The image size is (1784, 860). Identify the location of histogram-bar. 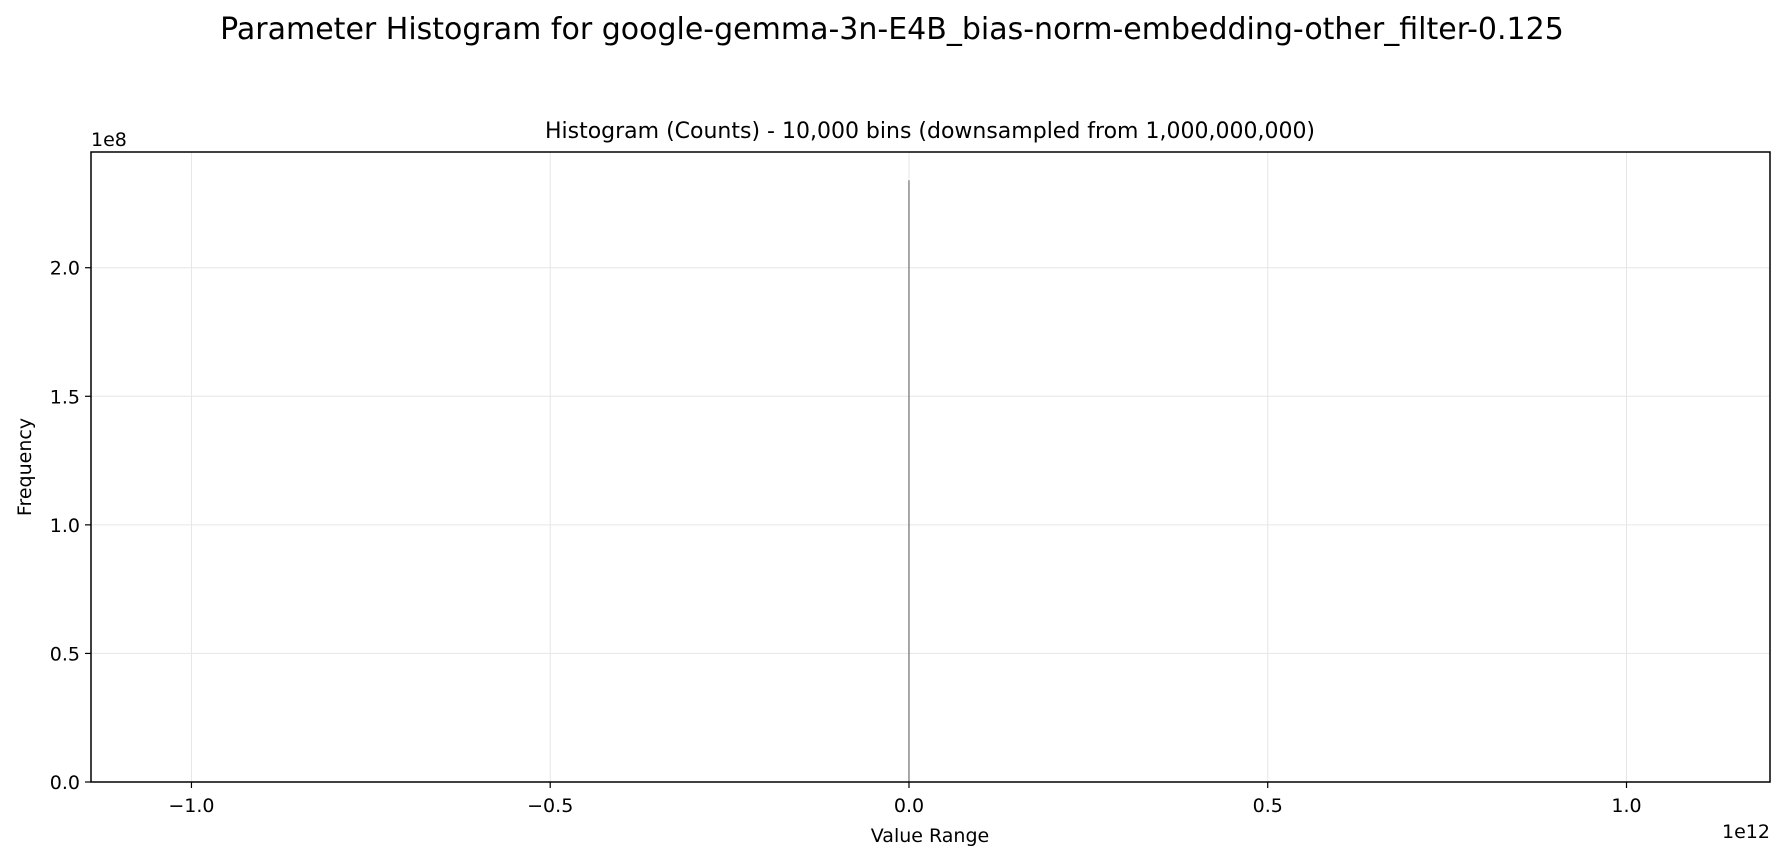
(909, 481).